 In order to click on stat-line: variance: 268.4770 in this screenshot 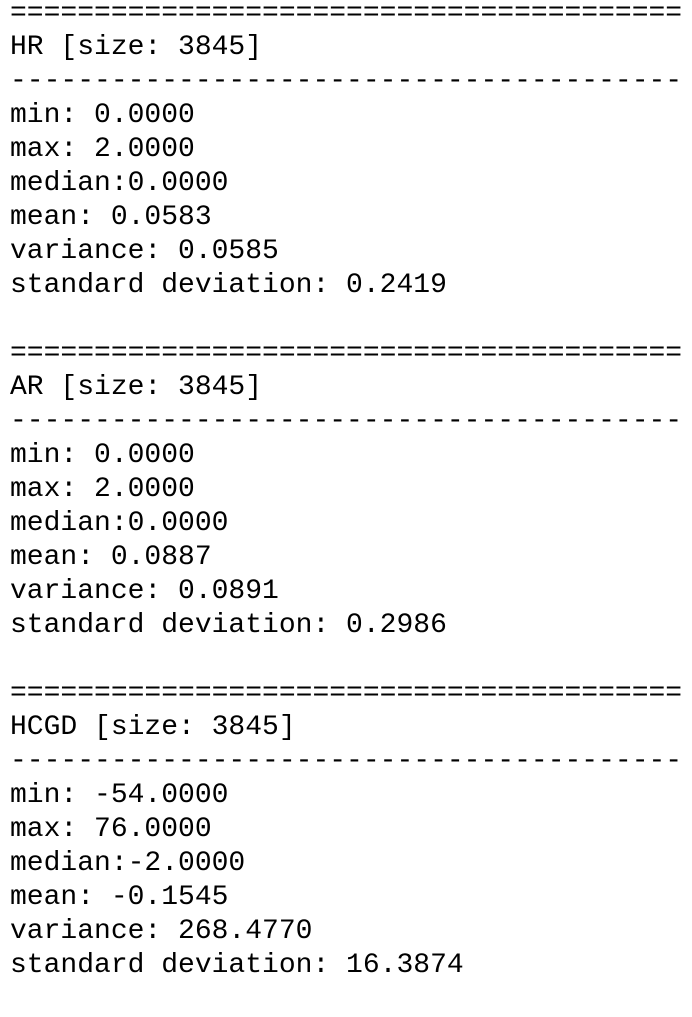, I will do `click(161, 931)`.